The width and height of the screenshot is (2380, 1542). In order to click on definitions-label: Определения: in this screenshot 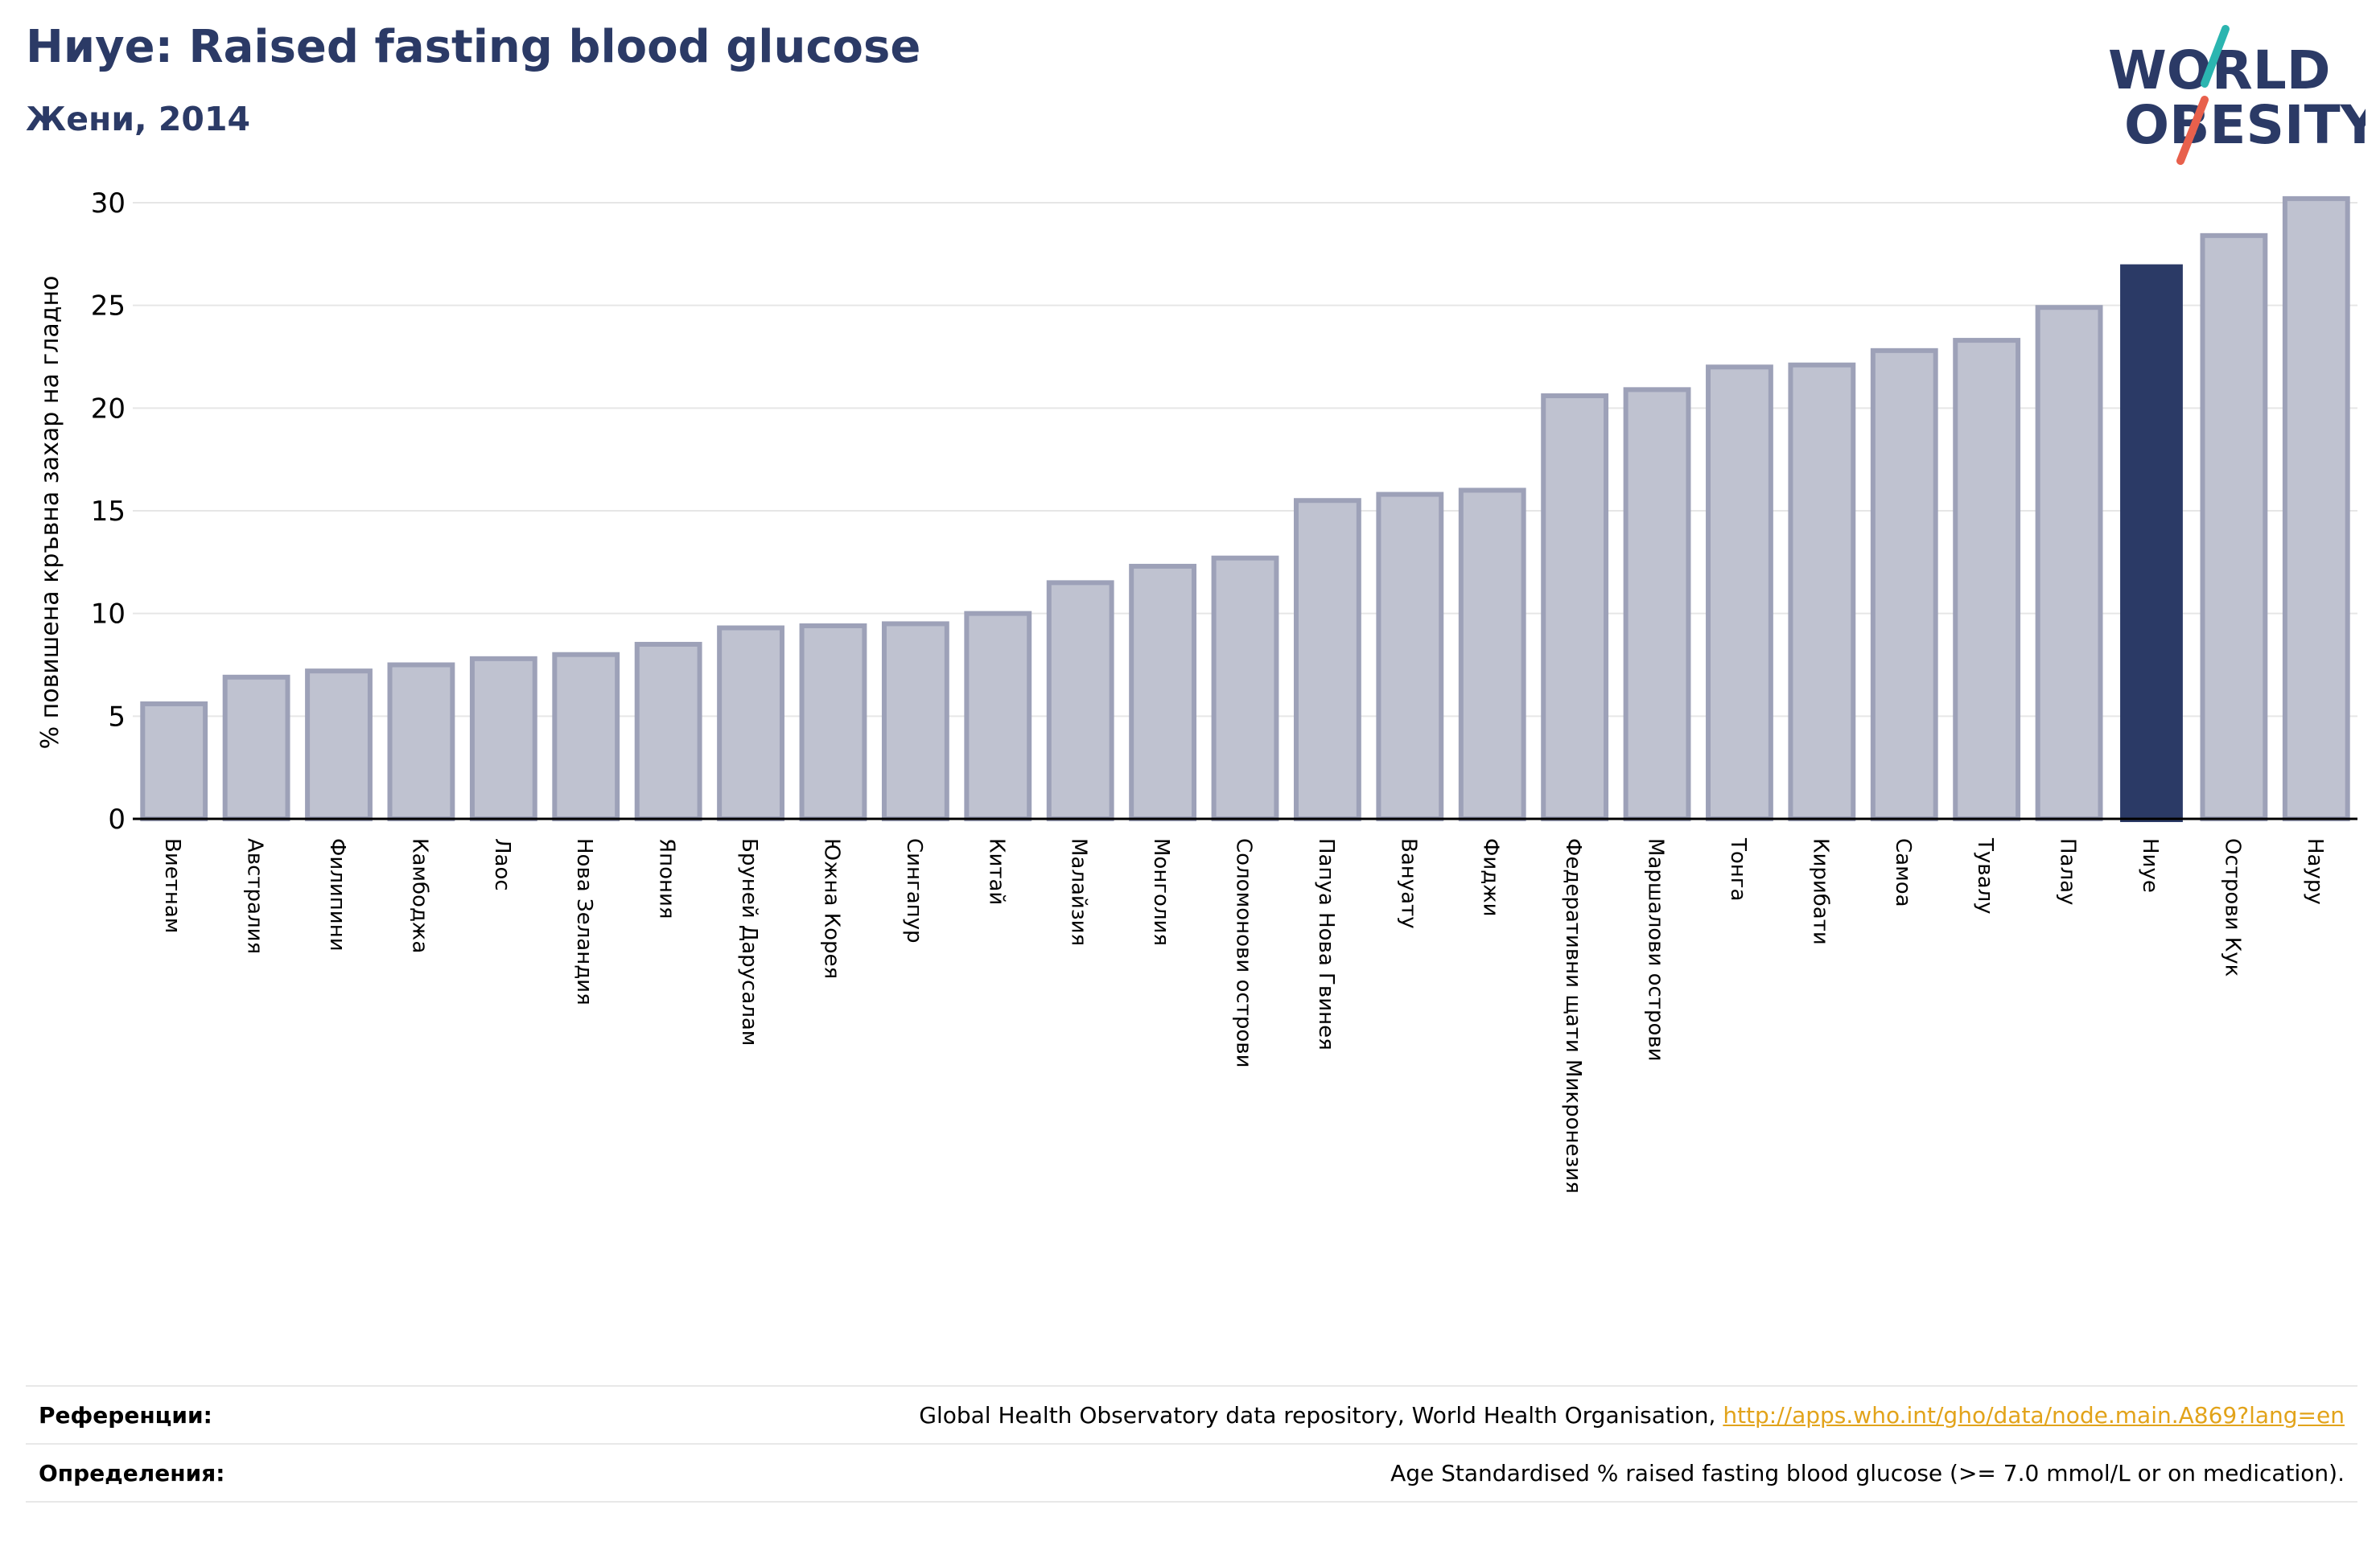, I will do `click(132, 1472)`.